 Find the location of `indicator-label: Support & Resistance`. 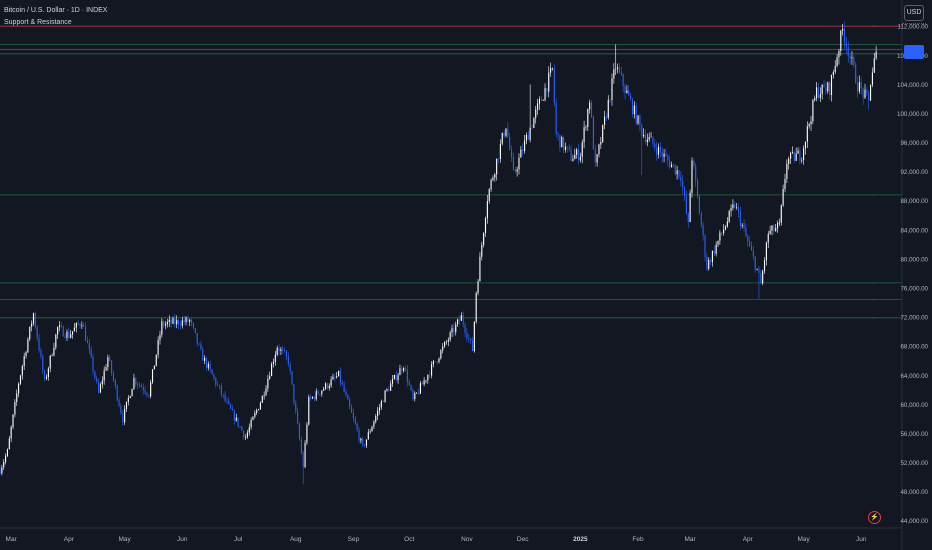

indicator-label: Support & Resistance is located at coordinates (38, 22).